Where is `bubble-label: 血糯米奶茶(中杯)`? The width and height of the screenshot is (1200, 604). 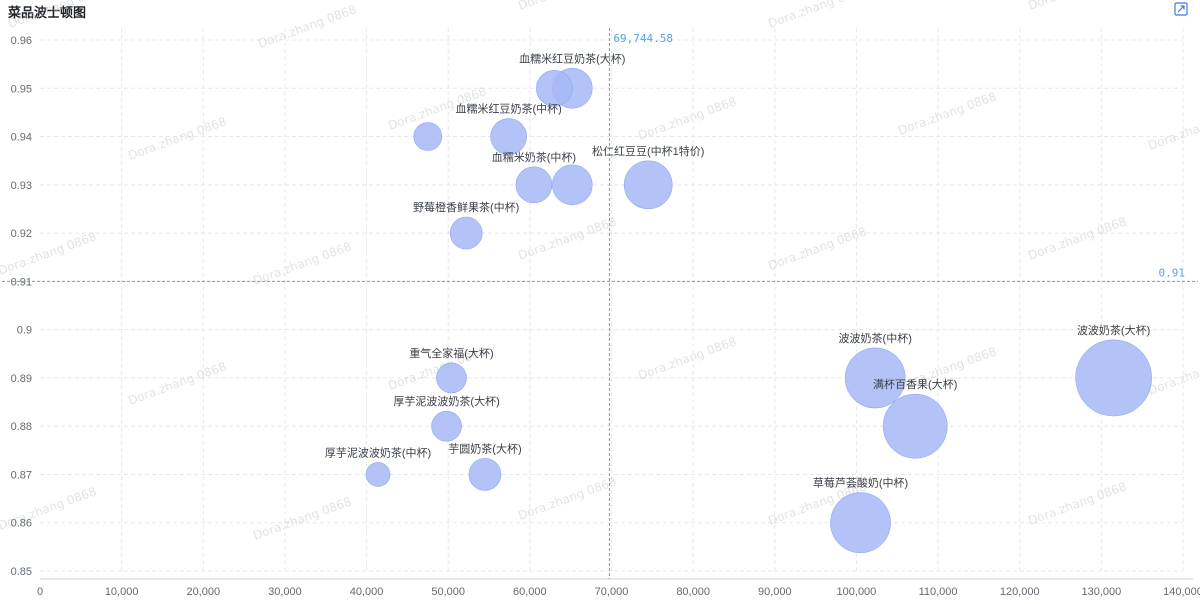
bubble-label: 血糯米奶茶(中杯) is located at coordinates (534, 157).